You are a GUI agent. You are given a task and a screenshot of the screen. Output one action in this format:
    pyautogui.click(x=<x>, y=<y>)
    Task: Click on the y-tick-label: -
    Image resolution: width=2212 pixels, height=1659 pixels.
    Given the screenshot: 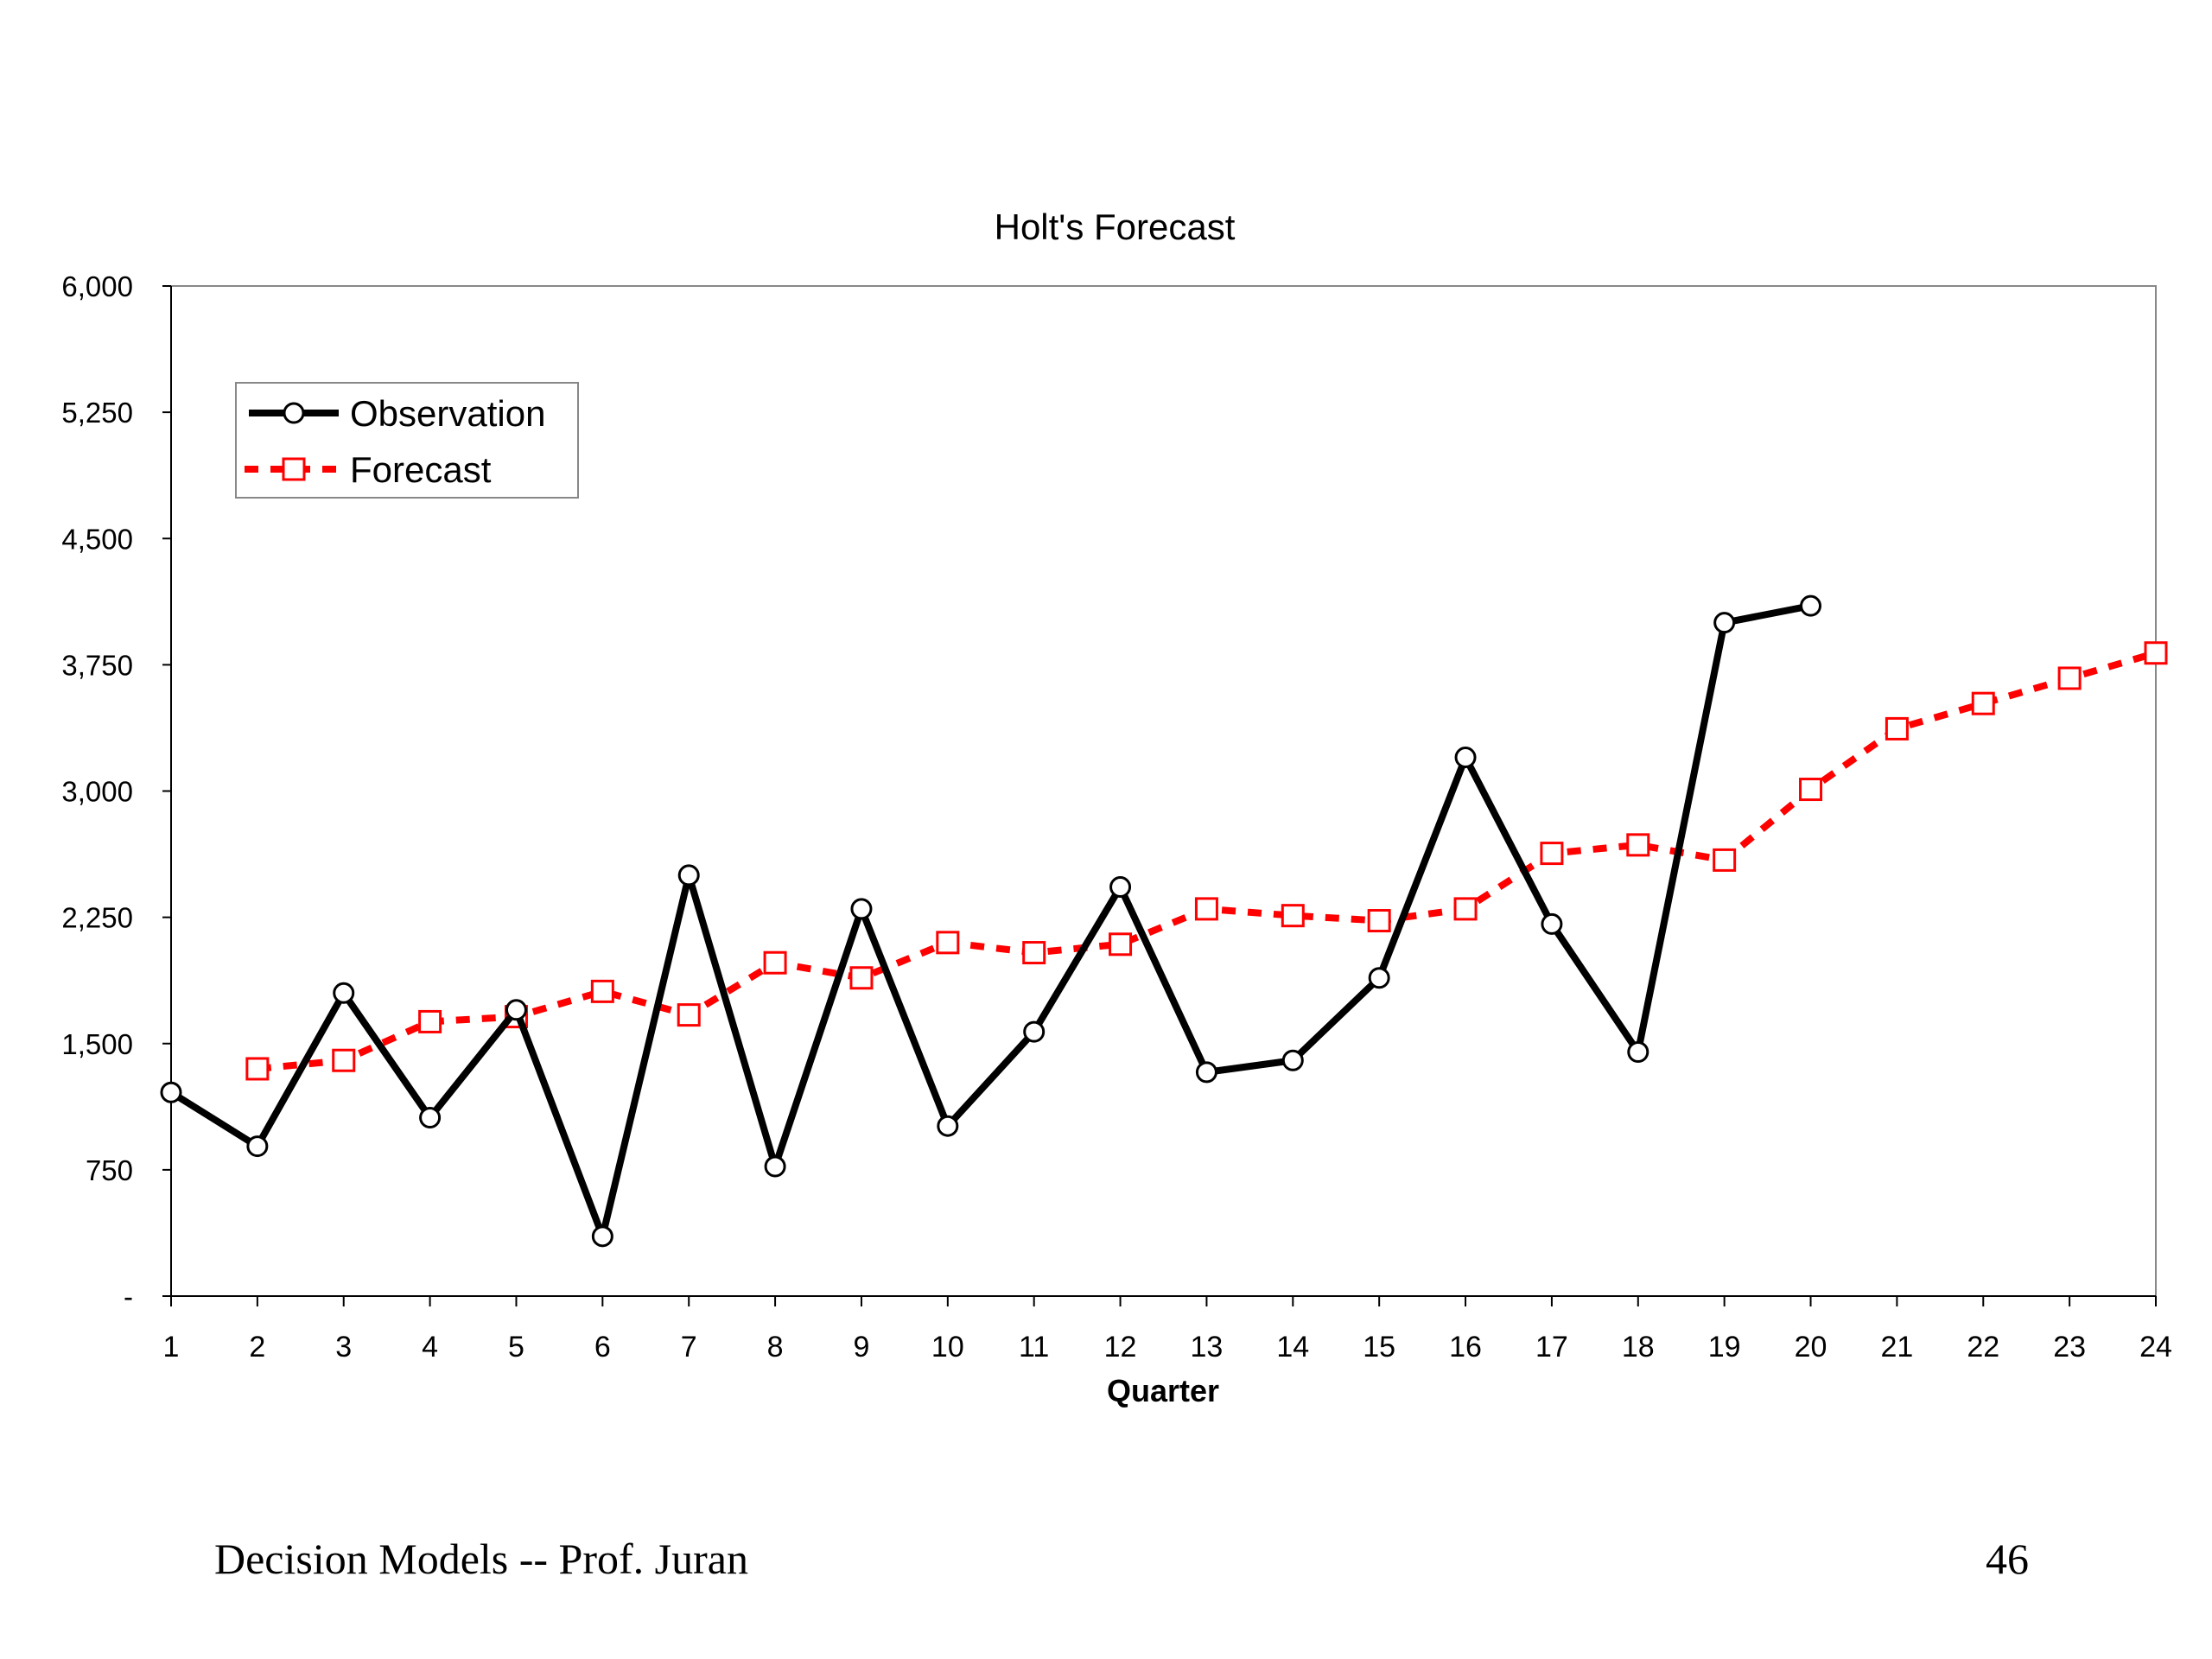 What is the action you would take?
    pyautogui.click(x=128, y=1297)
    